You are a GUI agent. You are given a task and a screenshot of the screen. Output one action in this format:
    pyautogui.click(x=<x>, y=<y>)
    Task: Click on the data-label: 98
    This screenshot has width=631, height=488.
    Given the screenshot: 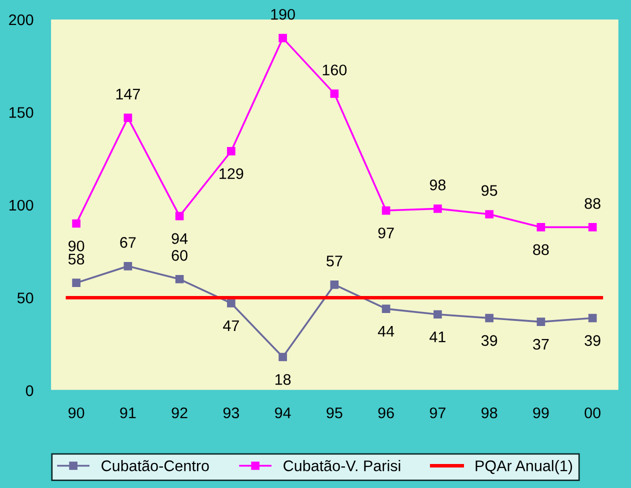 What is the action you would take?
    pyautogui.click(x=438, y=185)
    